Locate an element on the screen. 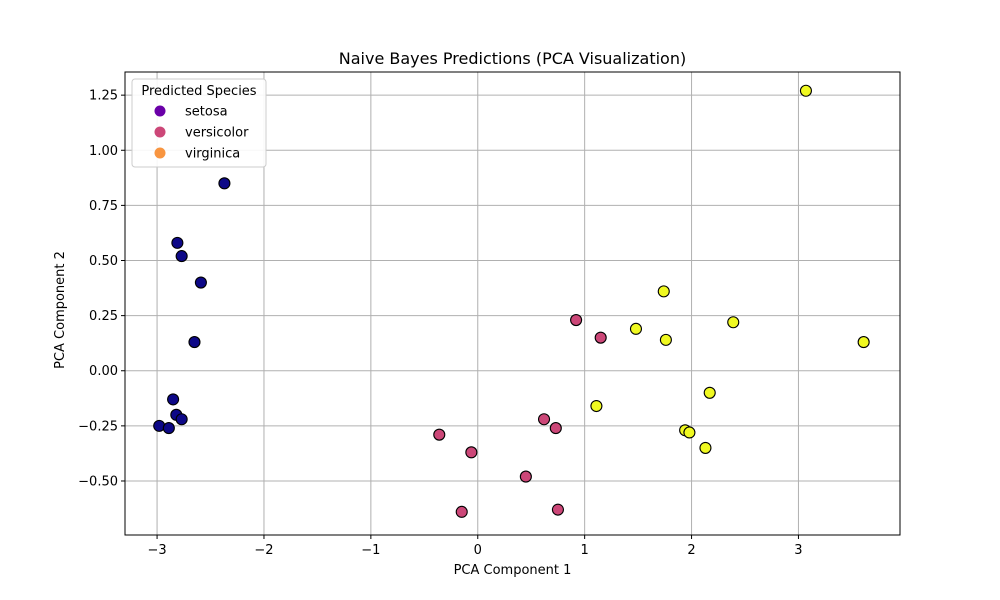 Image resolution: width=1000 pixels, height=600 pixels. legend-marker-setosa is located at coordinates (160, 111).